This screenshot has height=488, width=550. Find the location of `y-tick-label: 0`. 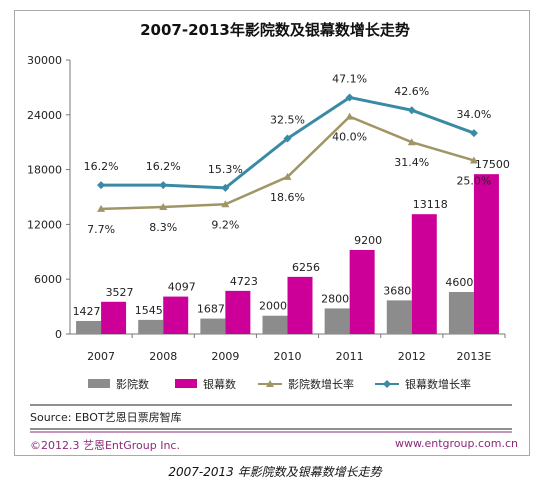

y-tick-label: 0 is located at coordinates (58, 334).